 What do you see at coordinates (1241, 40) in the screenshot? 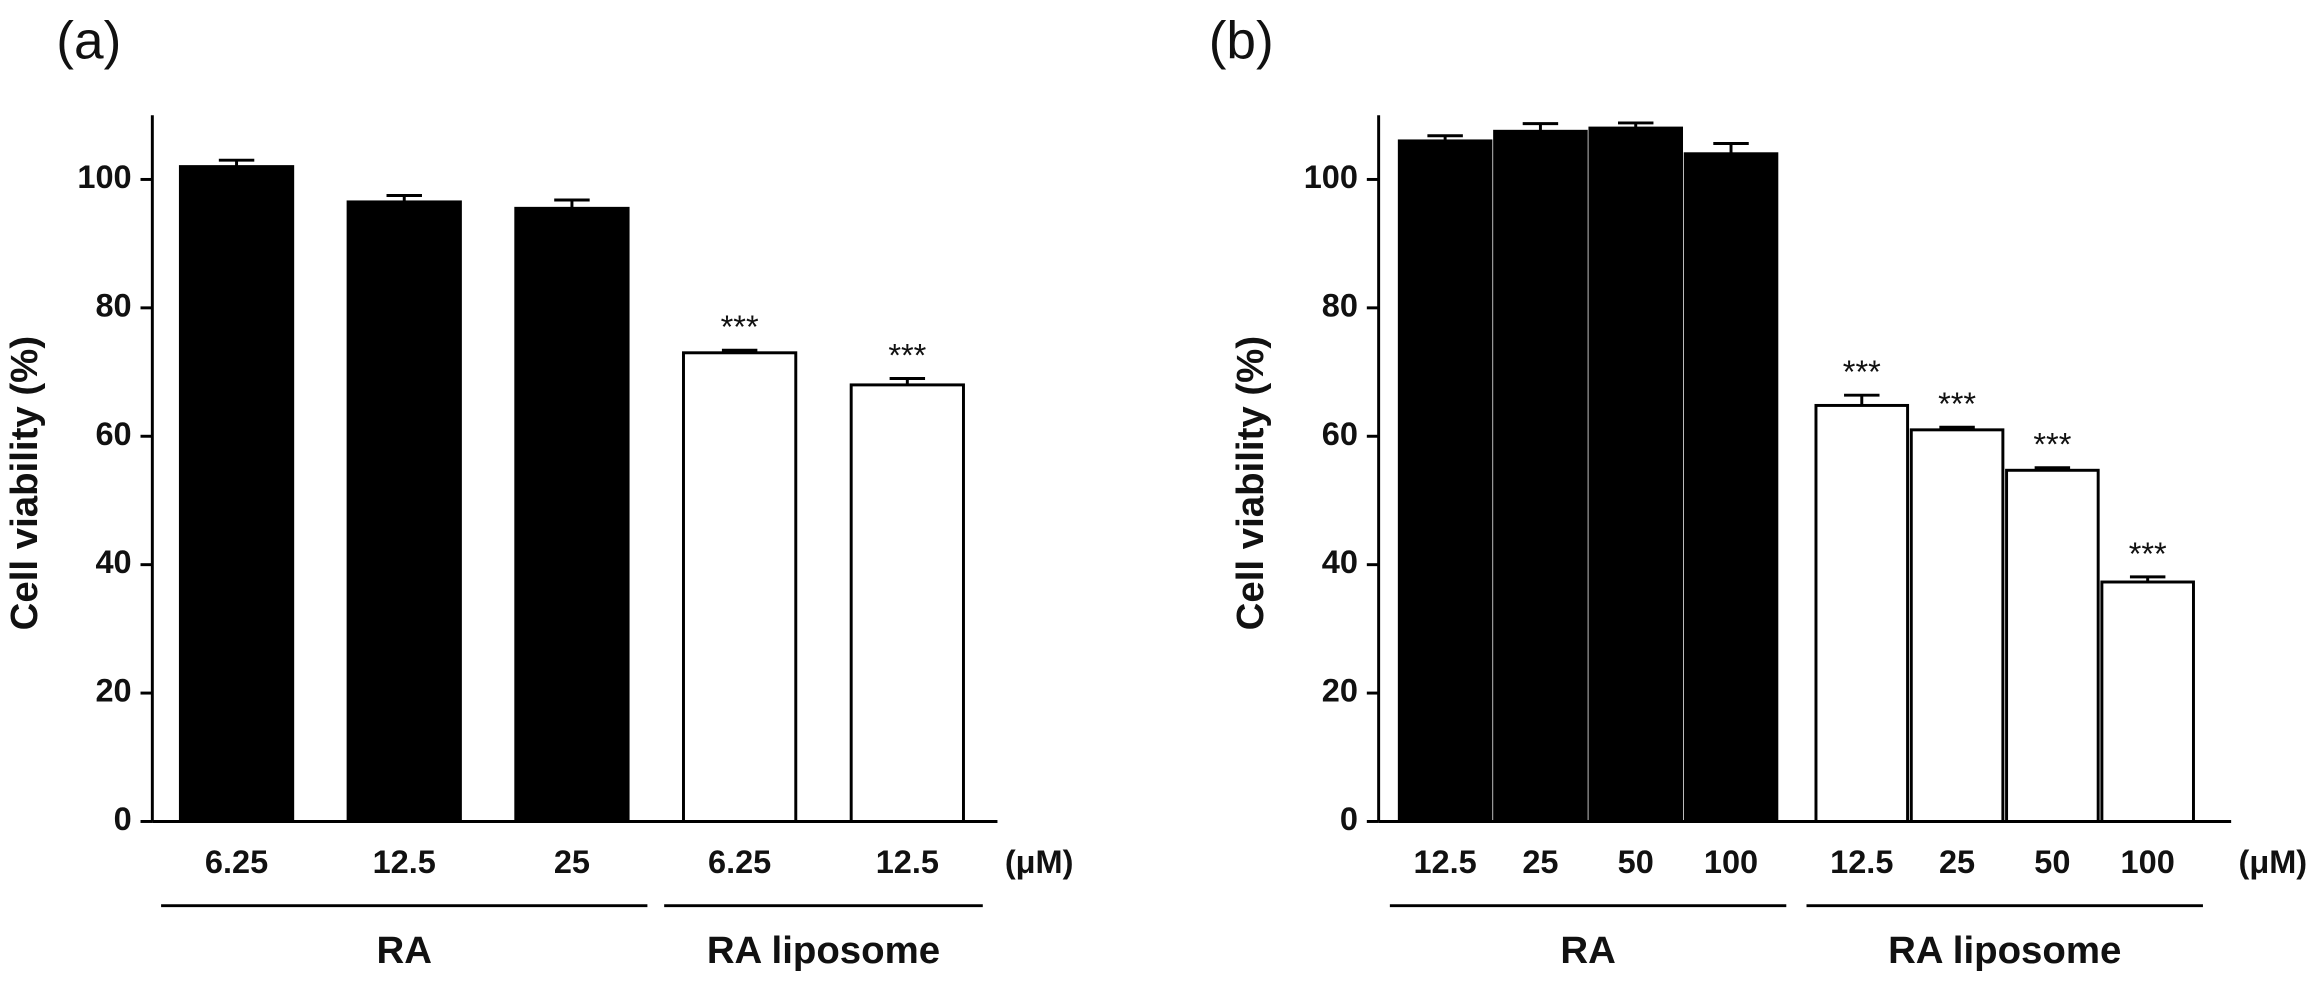
I see `panel-label: (b)` at bounding box center [1241, 40].